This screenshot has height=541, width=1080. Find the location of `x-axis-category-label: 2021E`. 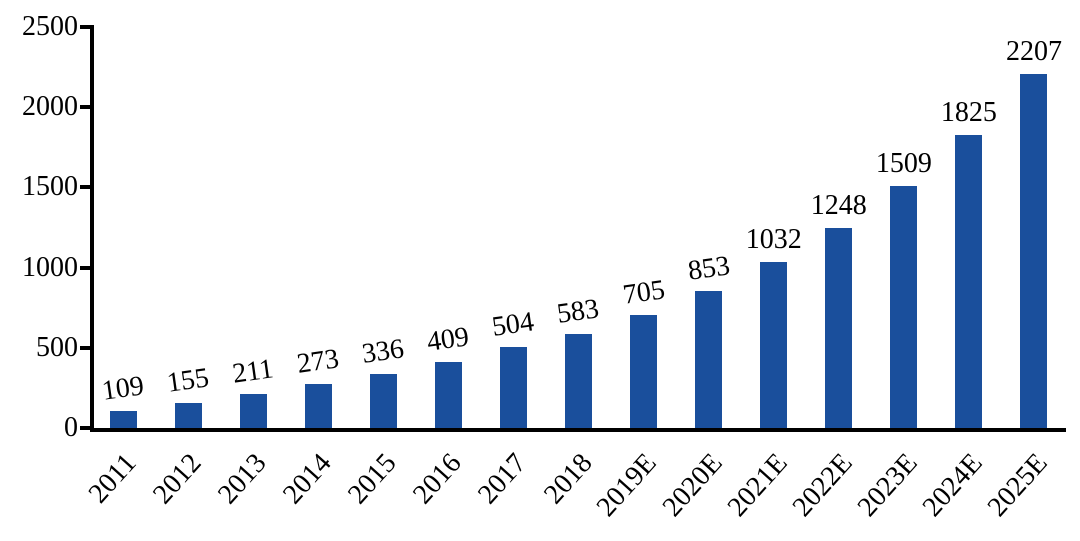

x-axis-category-label: 2021E is located at coordinates (757, 485).